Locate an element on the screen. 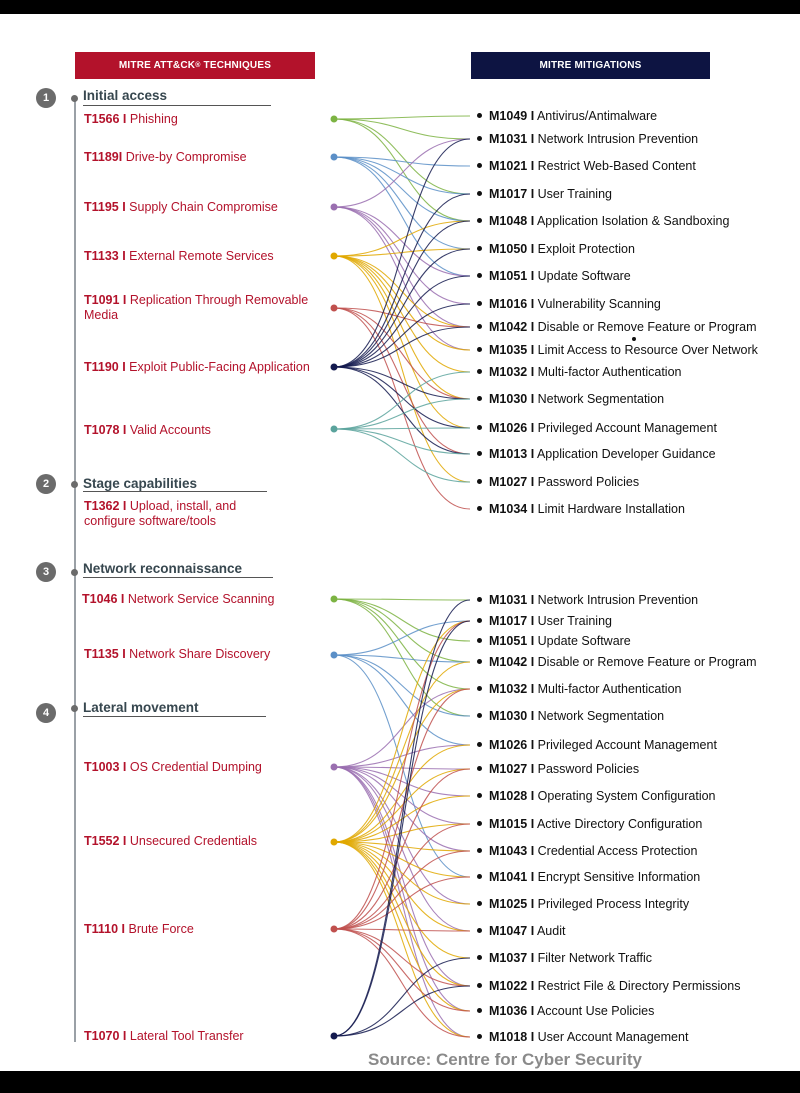 The height and width of the screenshot is (1093, 800). mitigation-id: M1047 I is located at coordinates (512, 931).